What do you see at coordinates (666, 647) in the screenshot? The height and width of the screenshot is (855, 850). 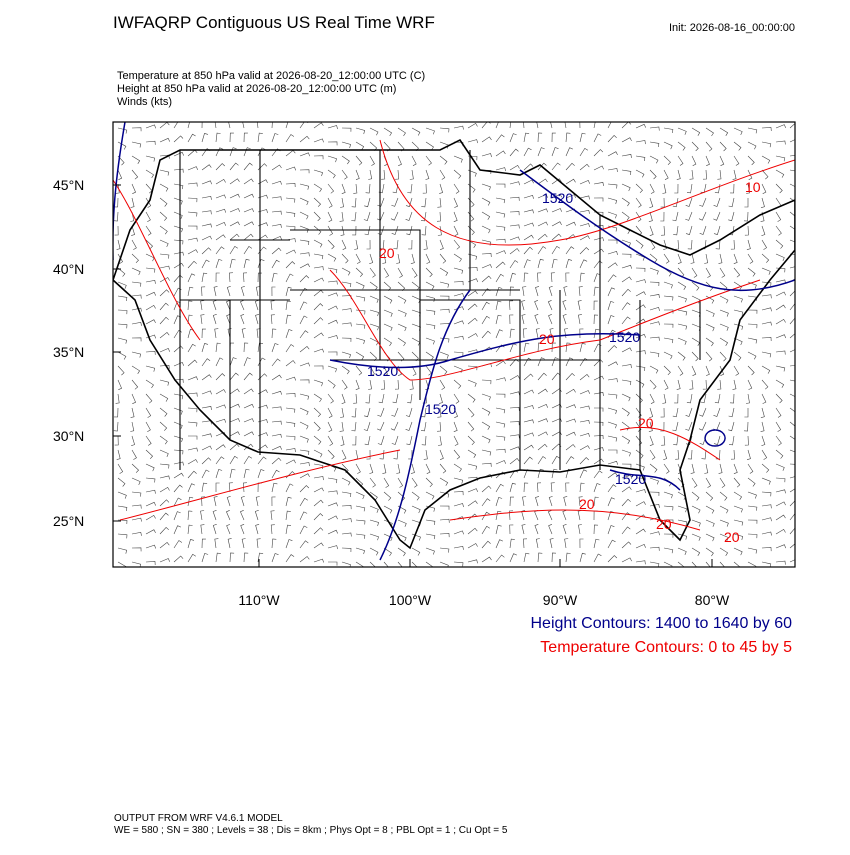 I see `legend-temperature: Temperature Contours: 0 to 45 by 5` at bounding box center [666, 647].